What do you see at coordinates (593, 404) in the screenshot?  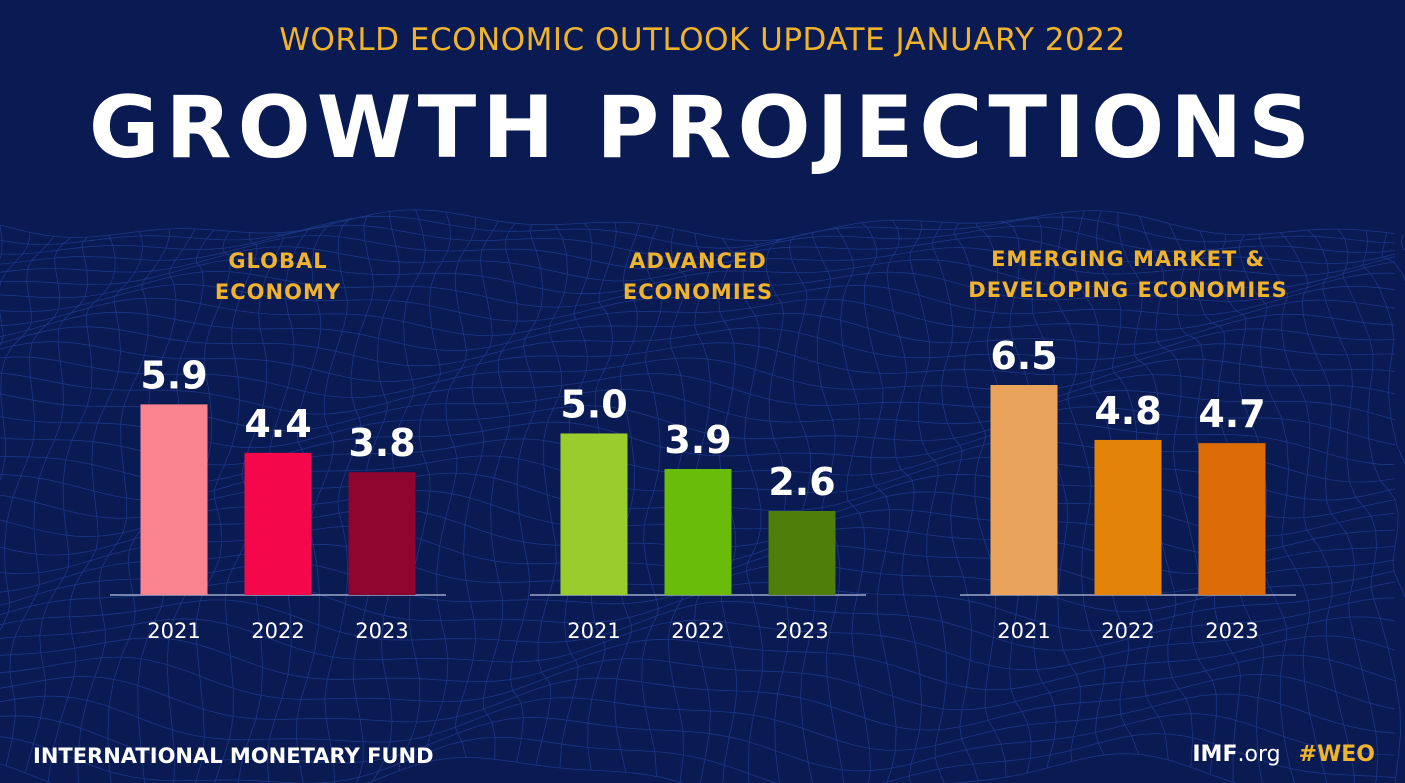 I see `data-label: 5.0` at bounding box center [593, 404].